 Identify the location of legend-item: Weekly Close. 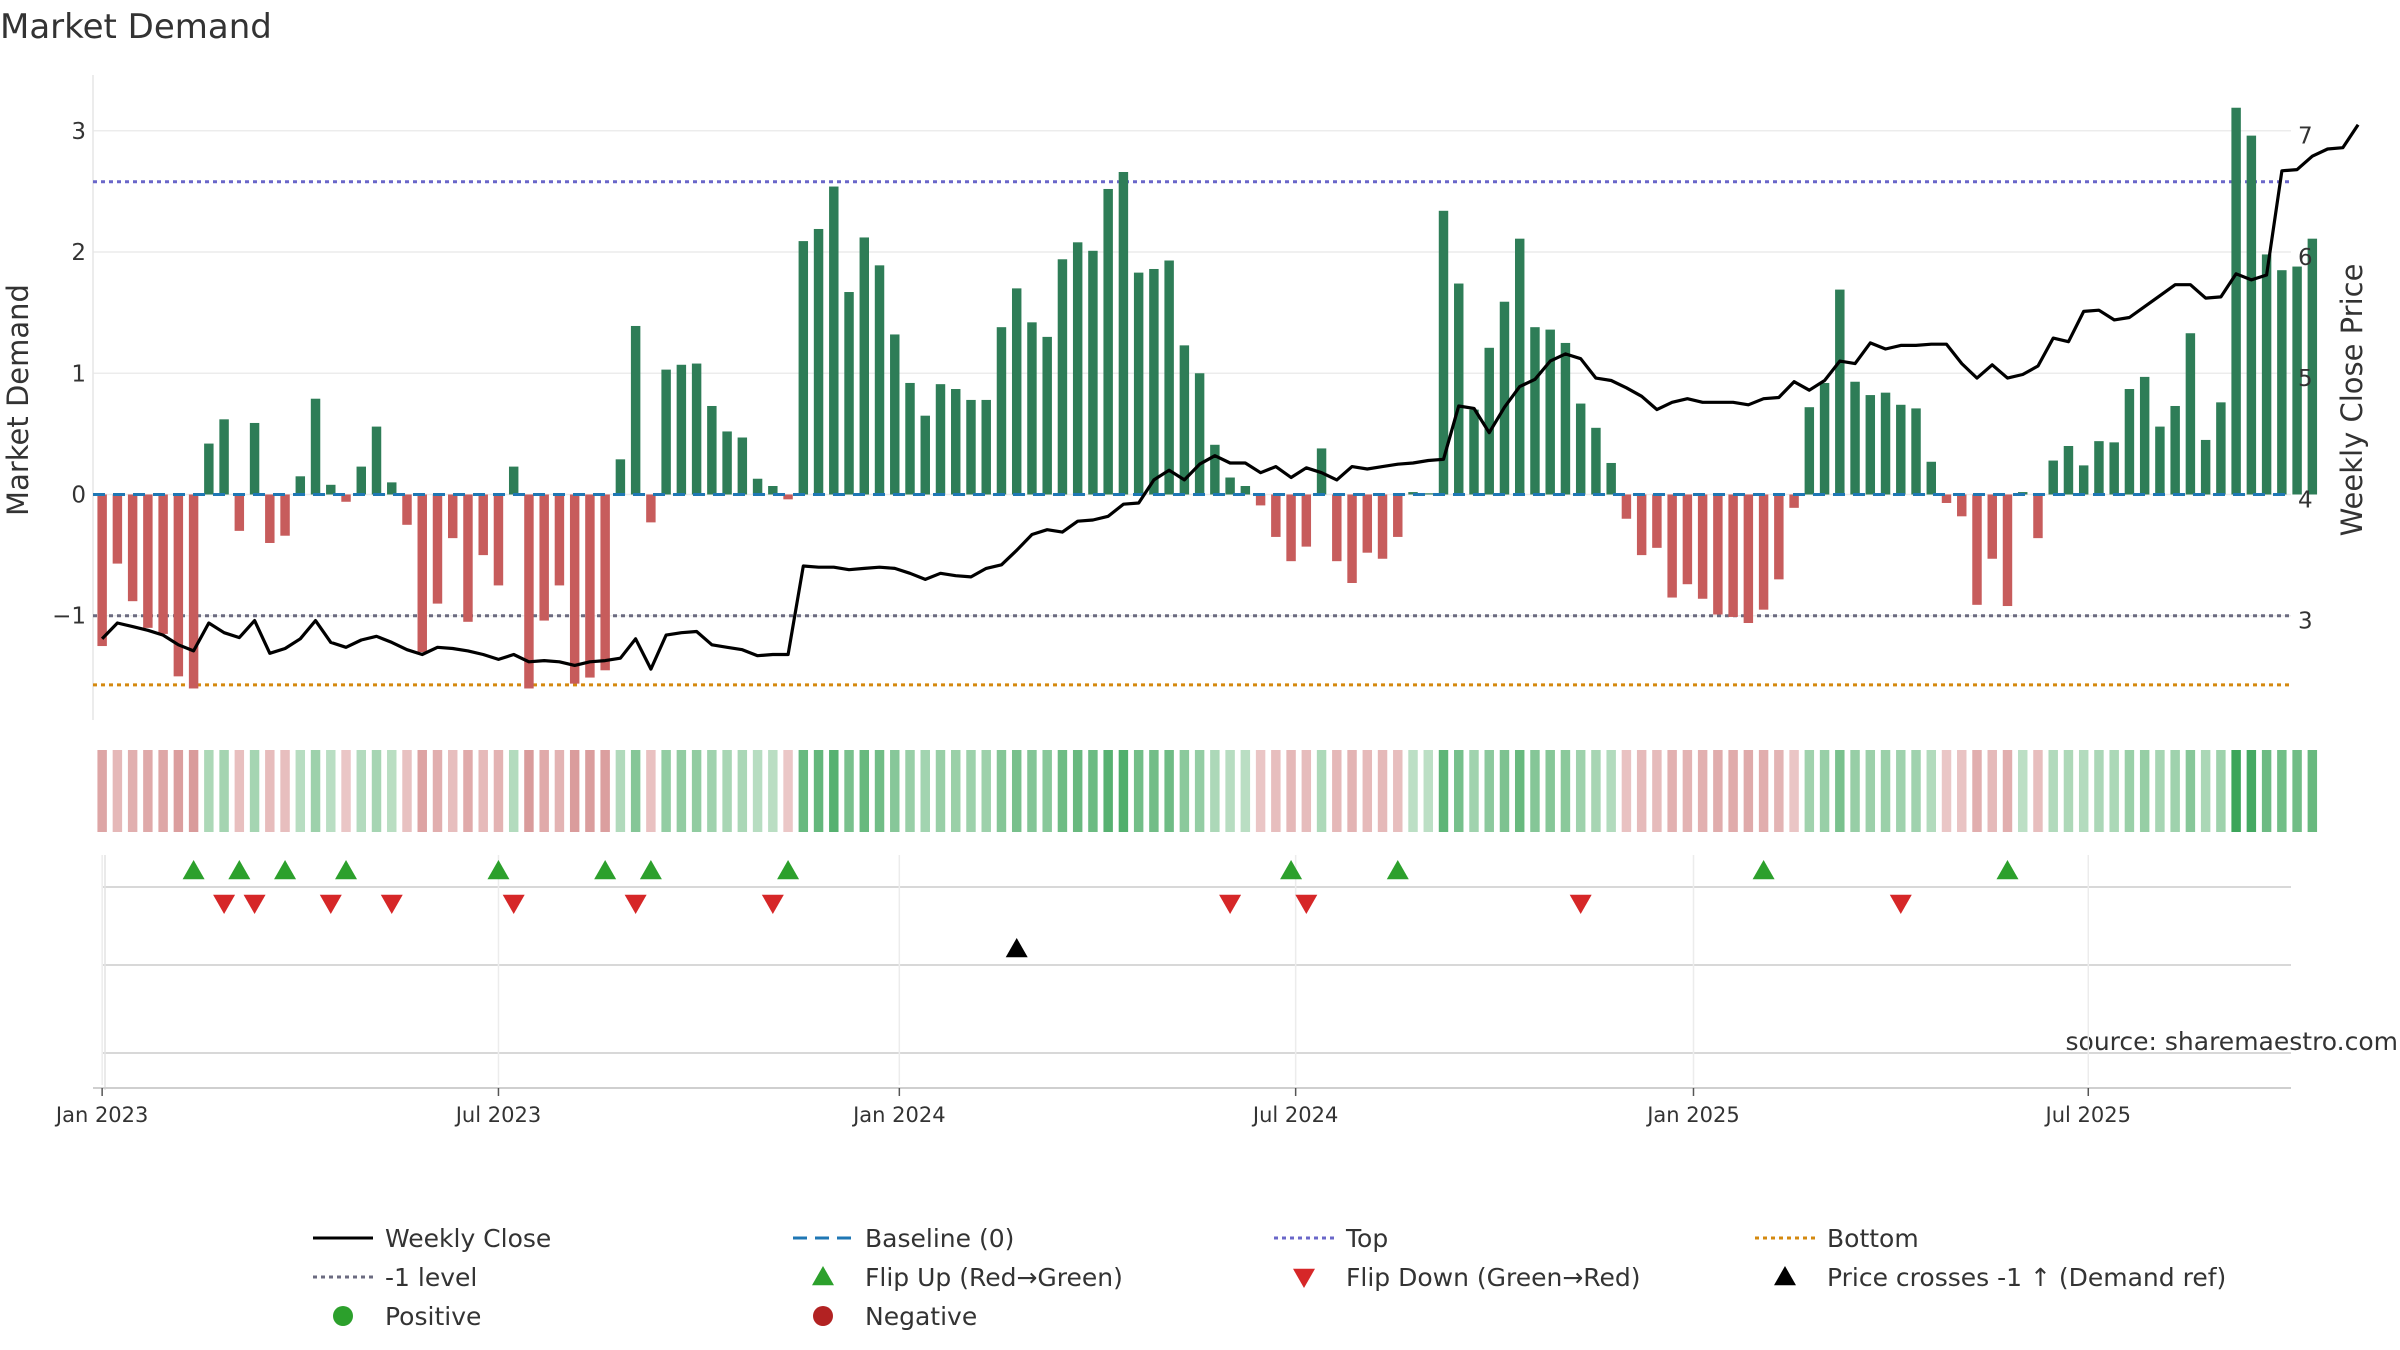
(432, 1238).